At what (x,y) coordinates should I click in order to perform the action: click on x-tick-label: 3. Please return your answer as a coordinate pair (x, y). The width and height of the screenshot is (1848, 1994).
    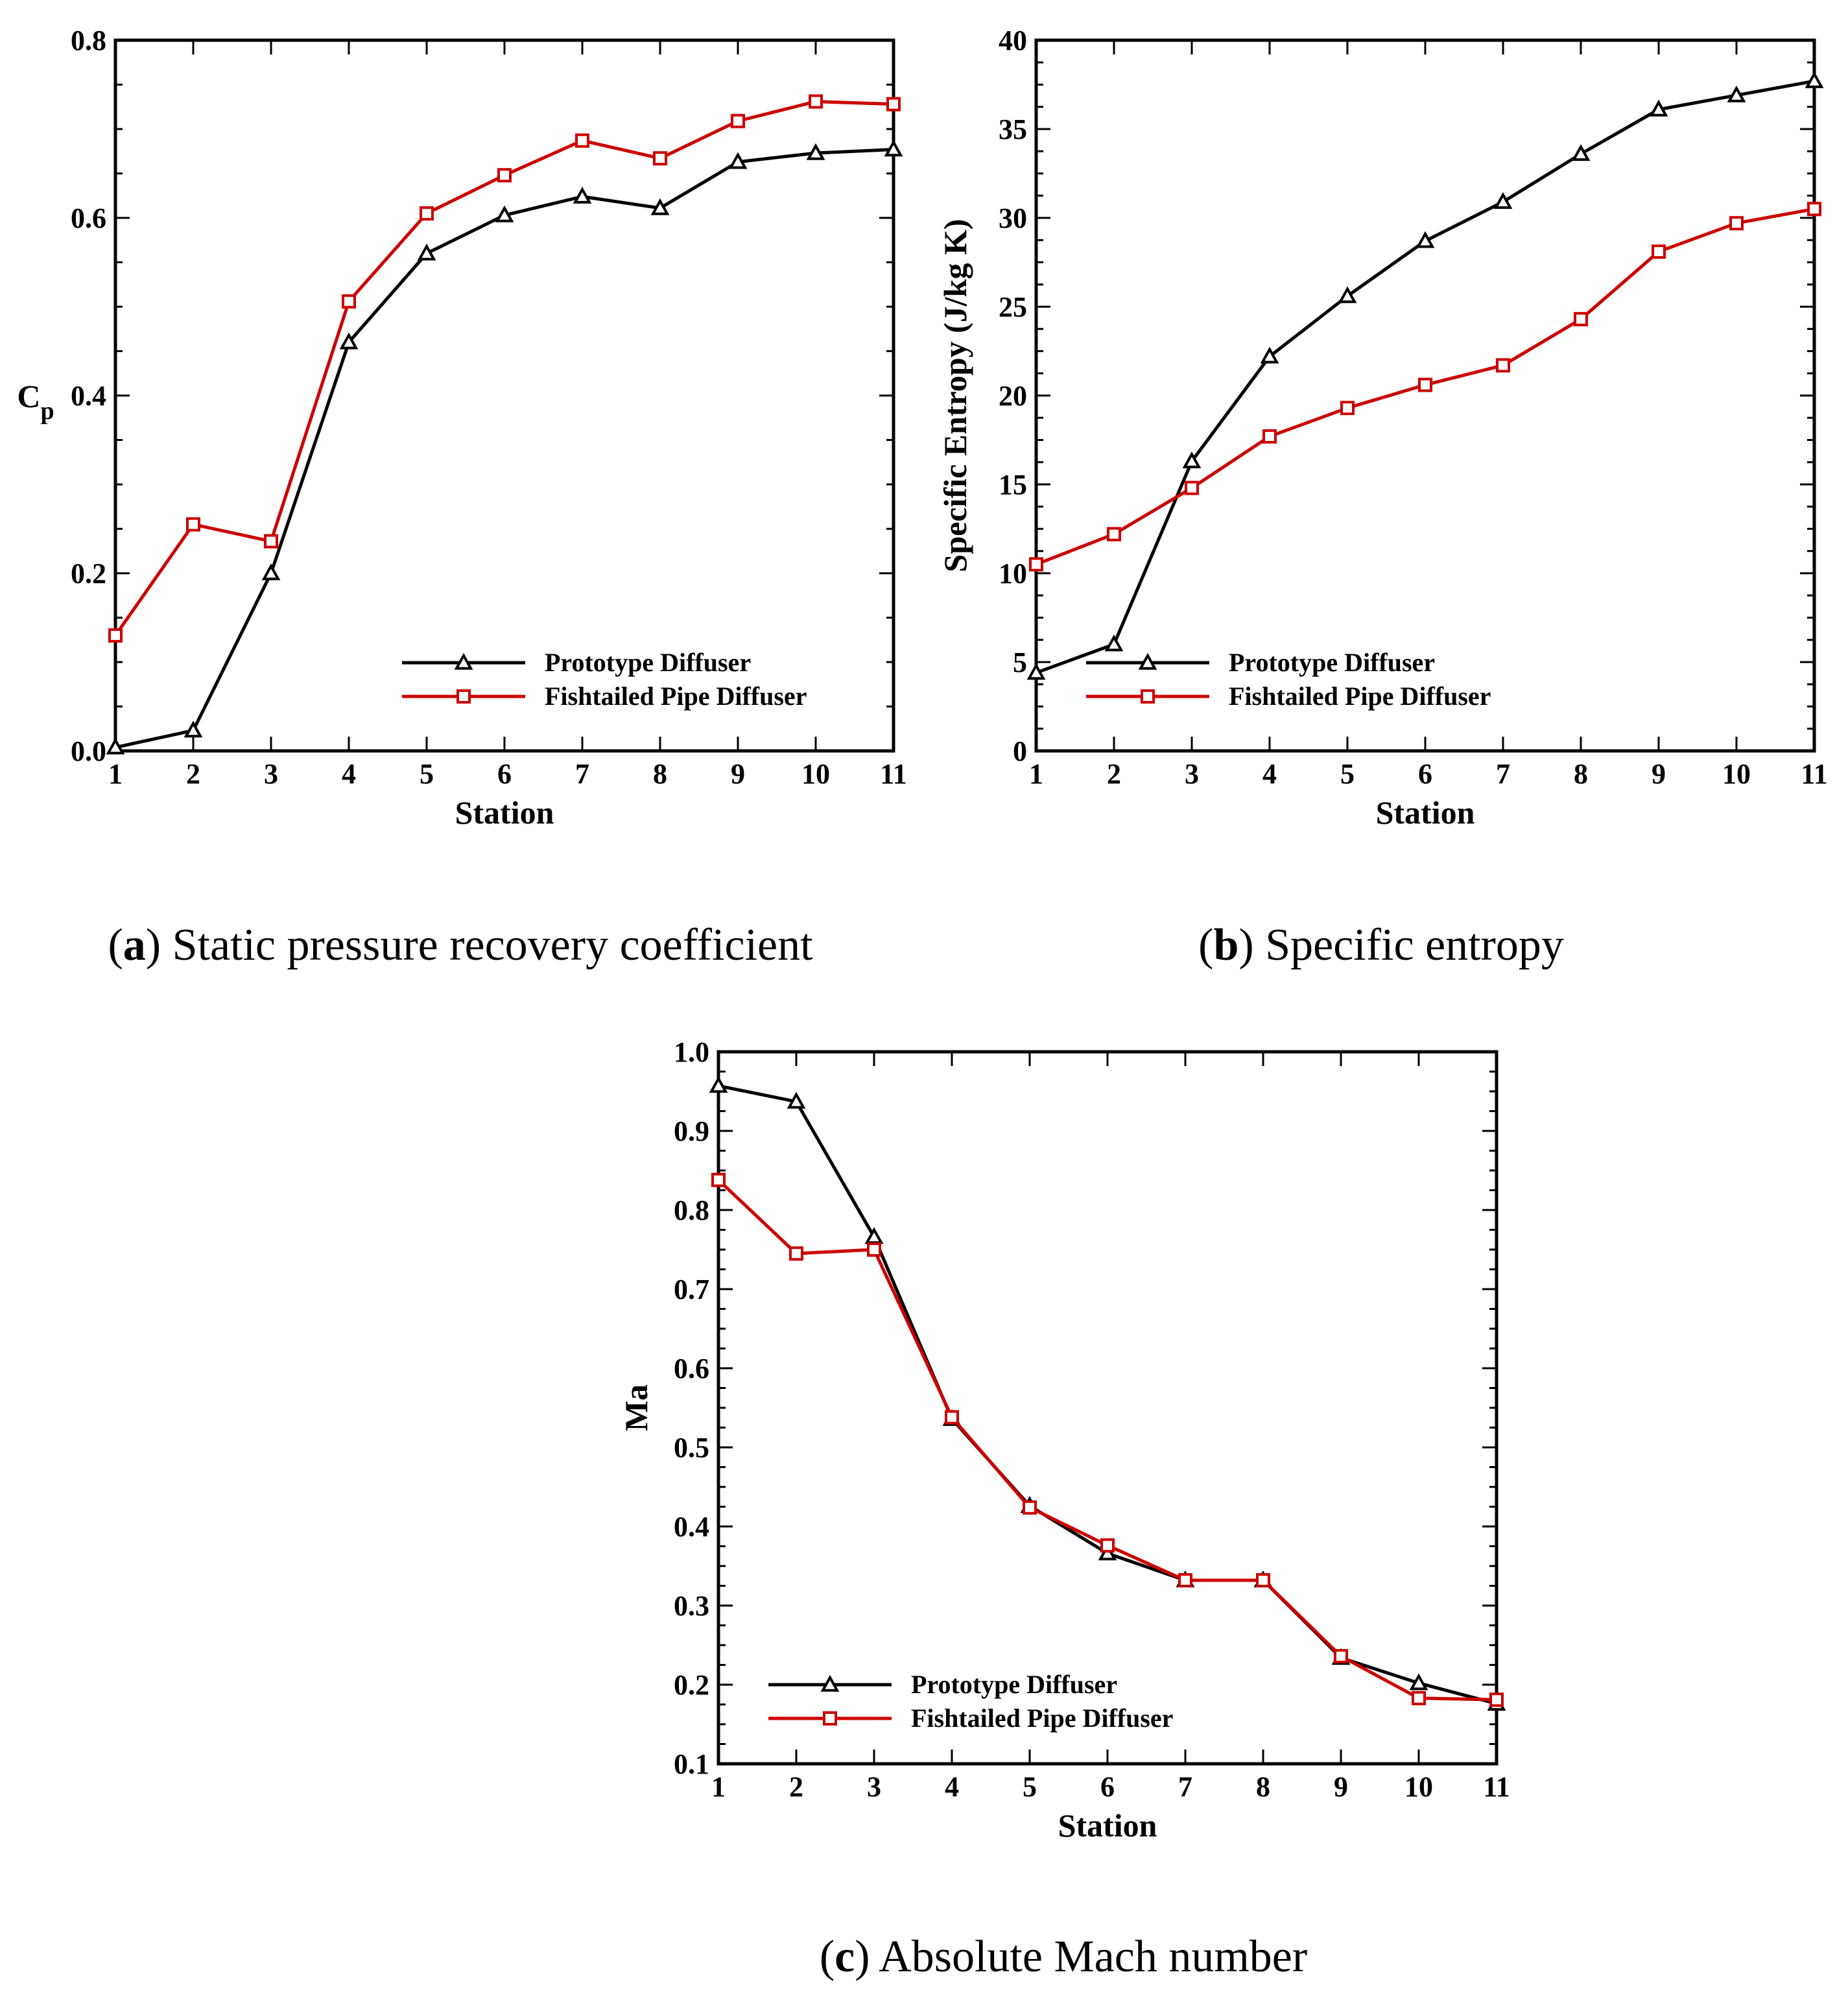
    Looking at the image, I should click on (874, 1787).